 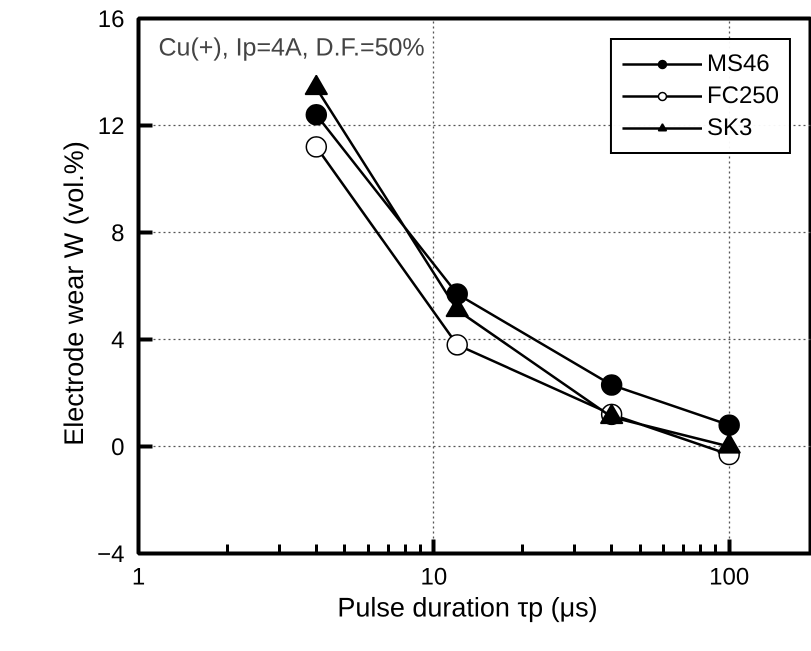 I want to click on legend-label: FC250, so click(x=742, y=96).